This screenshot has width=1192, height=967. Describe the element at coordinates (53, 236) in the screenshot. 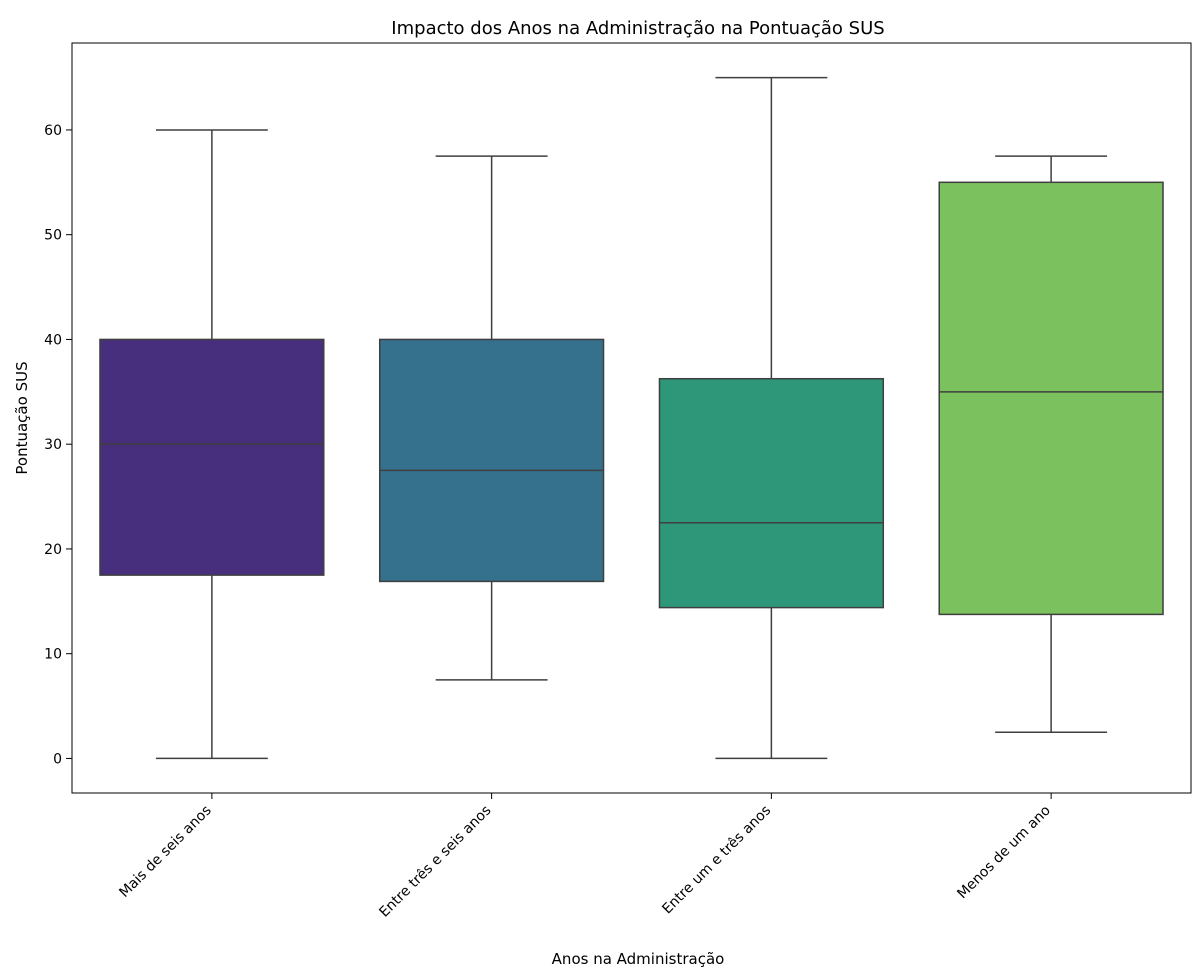

I see `y-tick-label: 50` at that location.